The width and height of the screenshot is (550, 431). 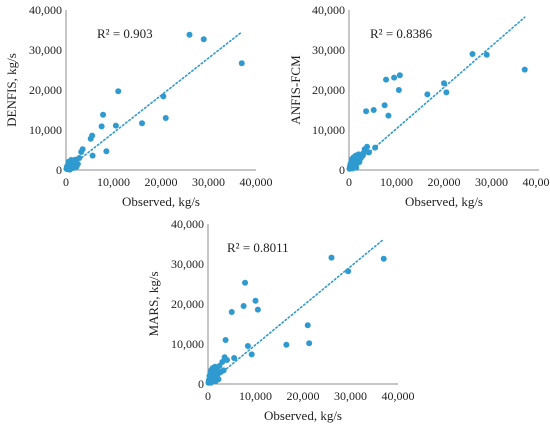 What do you see at coordinates (401, 33) in the screenshot?
I see `r-squared-label: R² = 0.8386` at bounding box center [401, 33].